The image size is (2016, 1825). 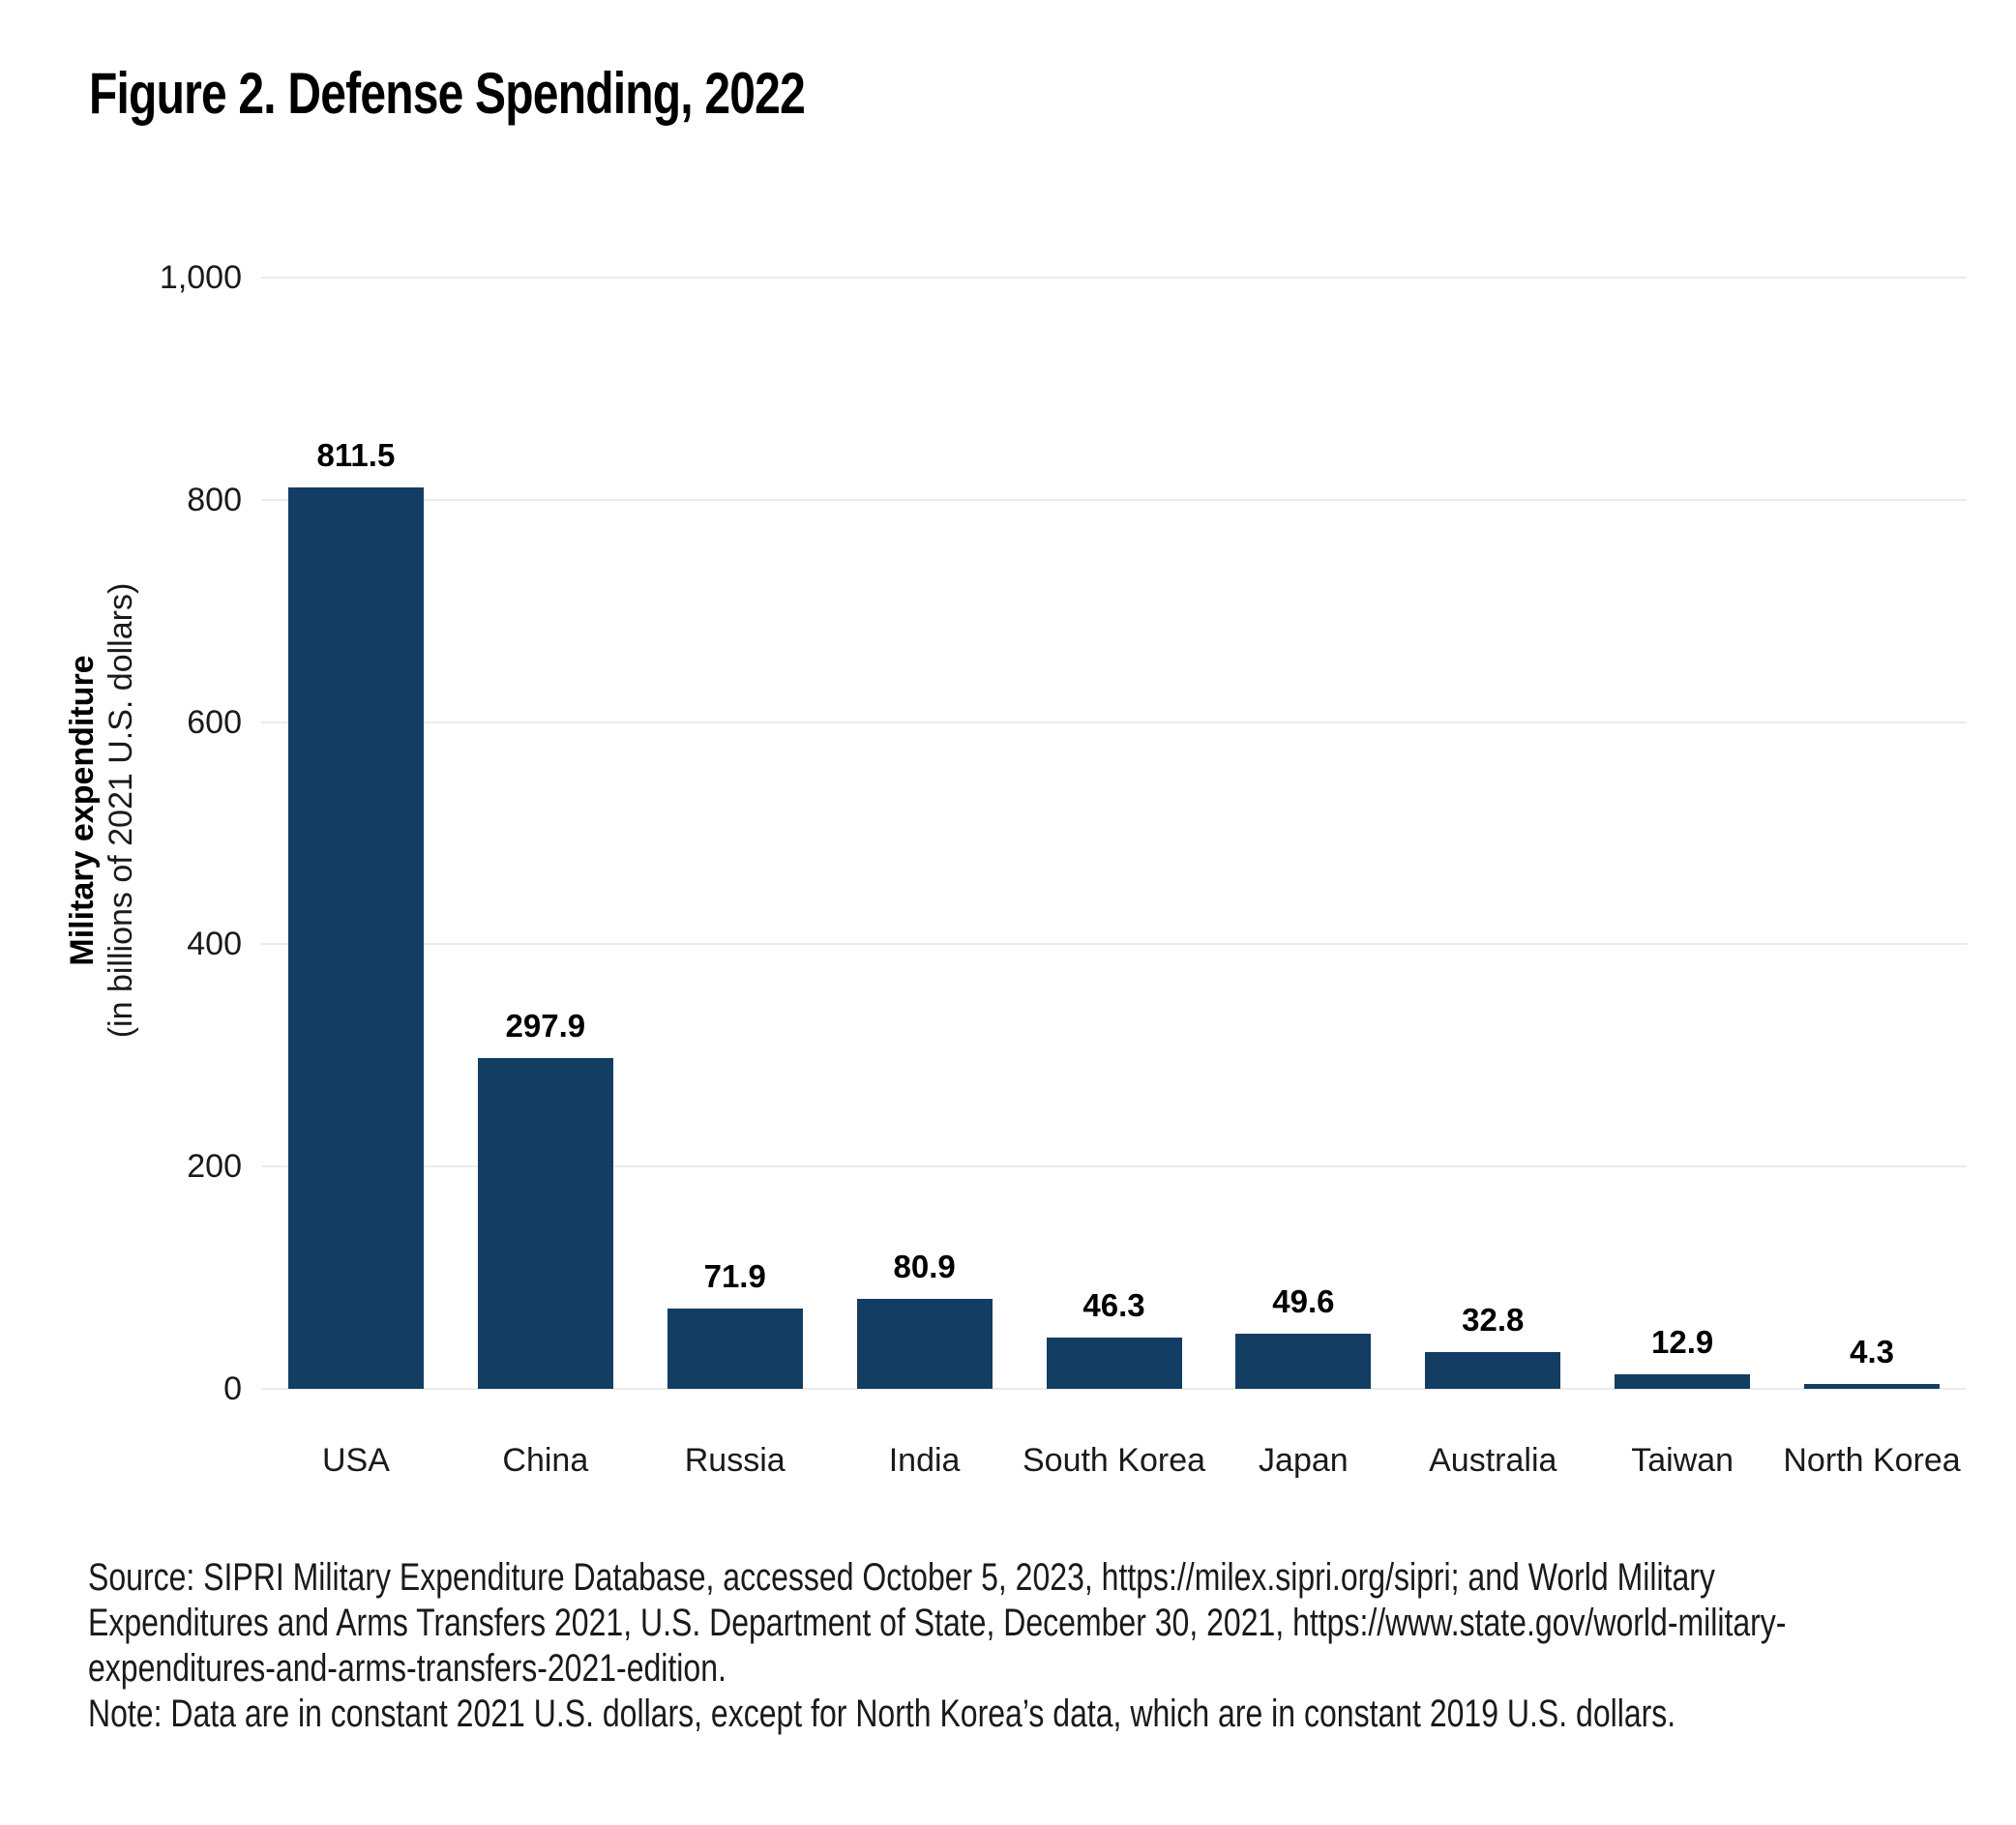 What do you see at coordinates (356, 454) in the screenshot?
I see `bar-value-label: 811.5` at bounding box center [356, 454].